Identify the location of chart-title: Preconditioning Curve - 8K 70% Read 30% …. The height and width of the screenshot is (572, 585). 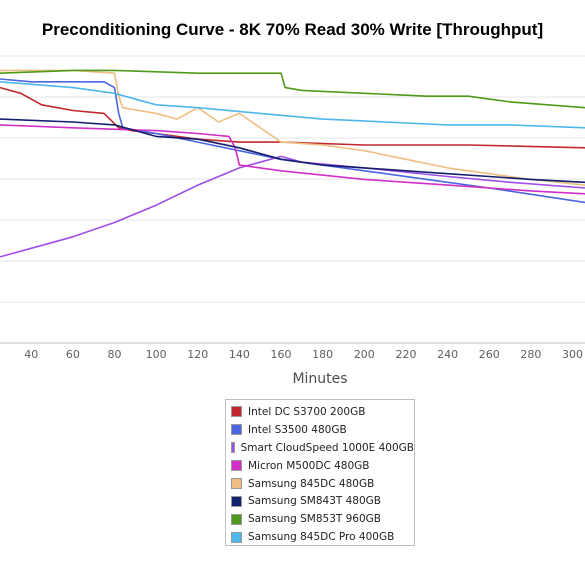
(292, 29).